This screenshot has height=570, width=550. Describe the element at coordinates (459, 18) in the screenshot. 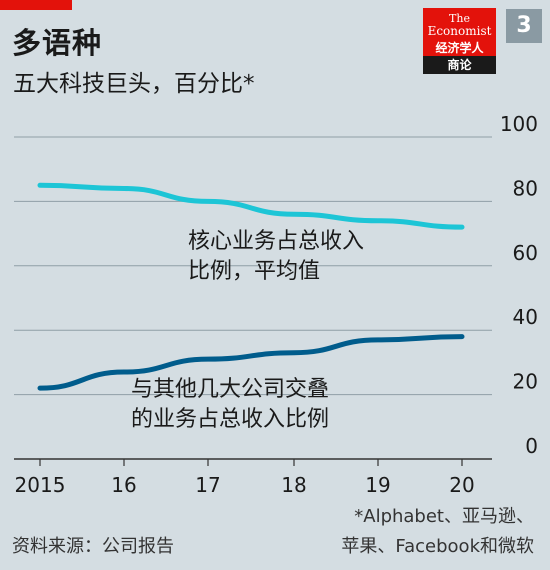

I see `logo-line-the: The` at that location.